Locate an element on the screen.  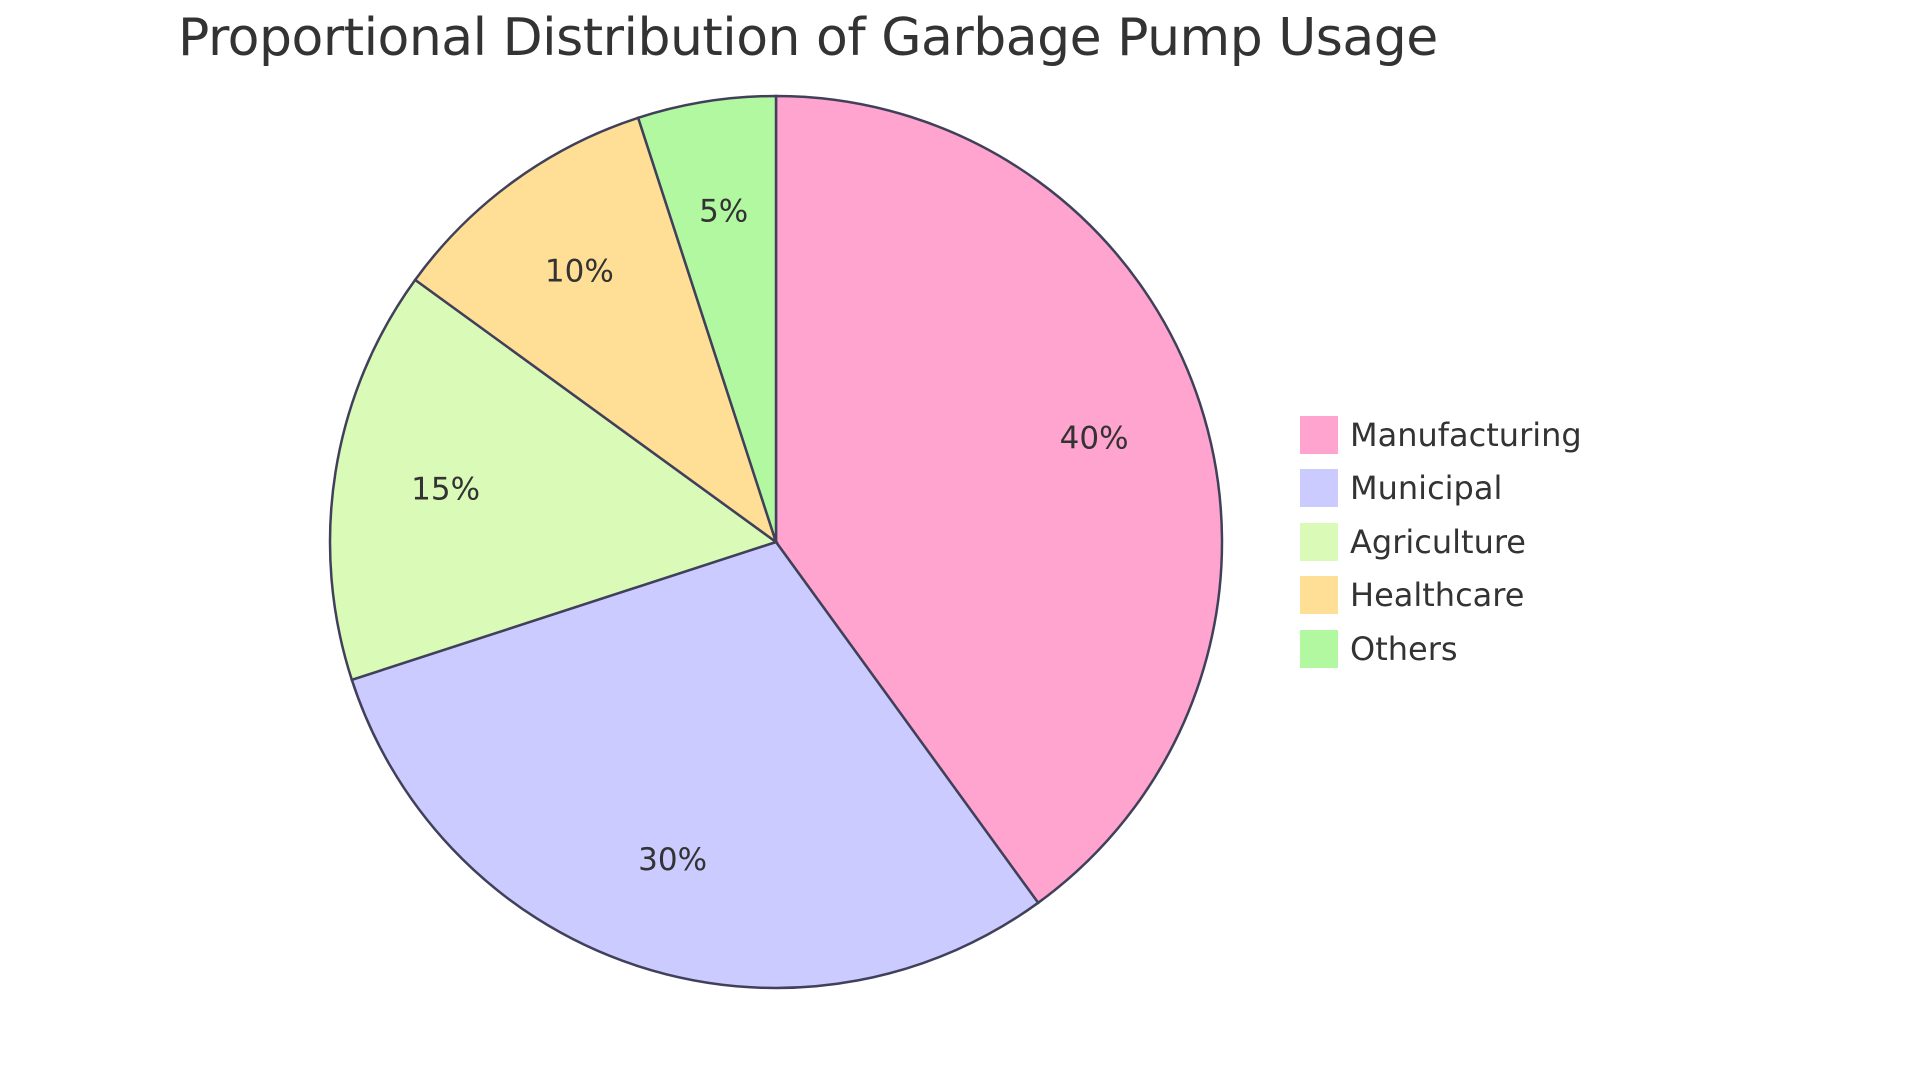
legend-label: Others is located at coordinates (1404, 648).